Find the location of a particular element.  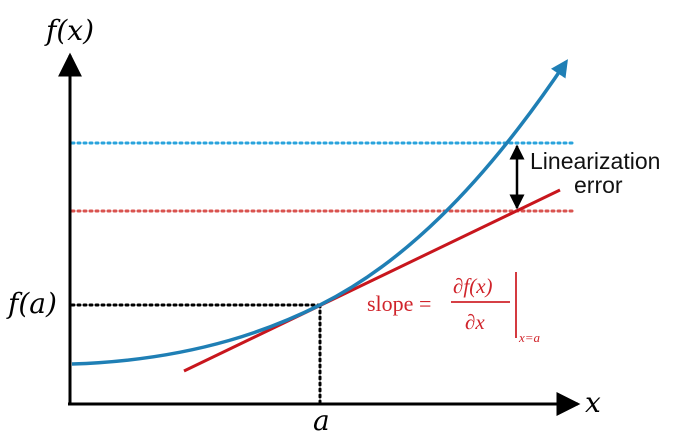

error-label-line2: error is located at coordinates (598, 185).